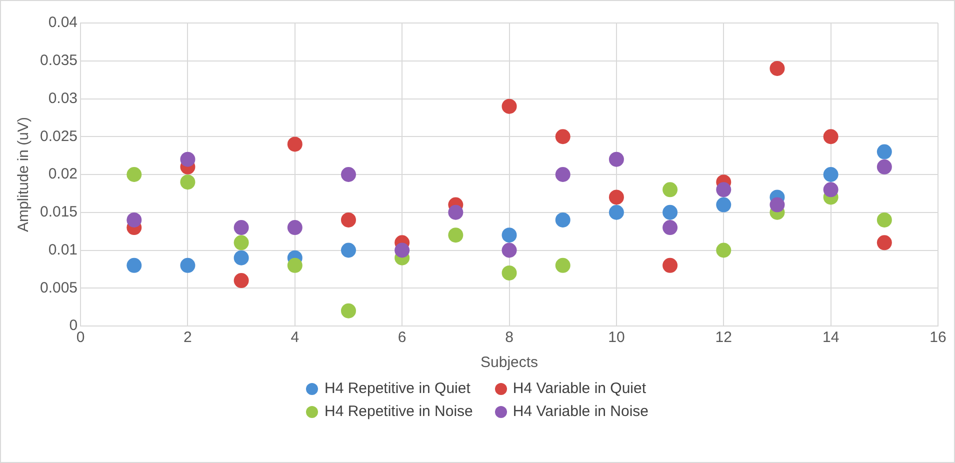 The width and height of the screenshot is (955, 463). I want to click on y-tick-label: 0.03, so click(63, 98).